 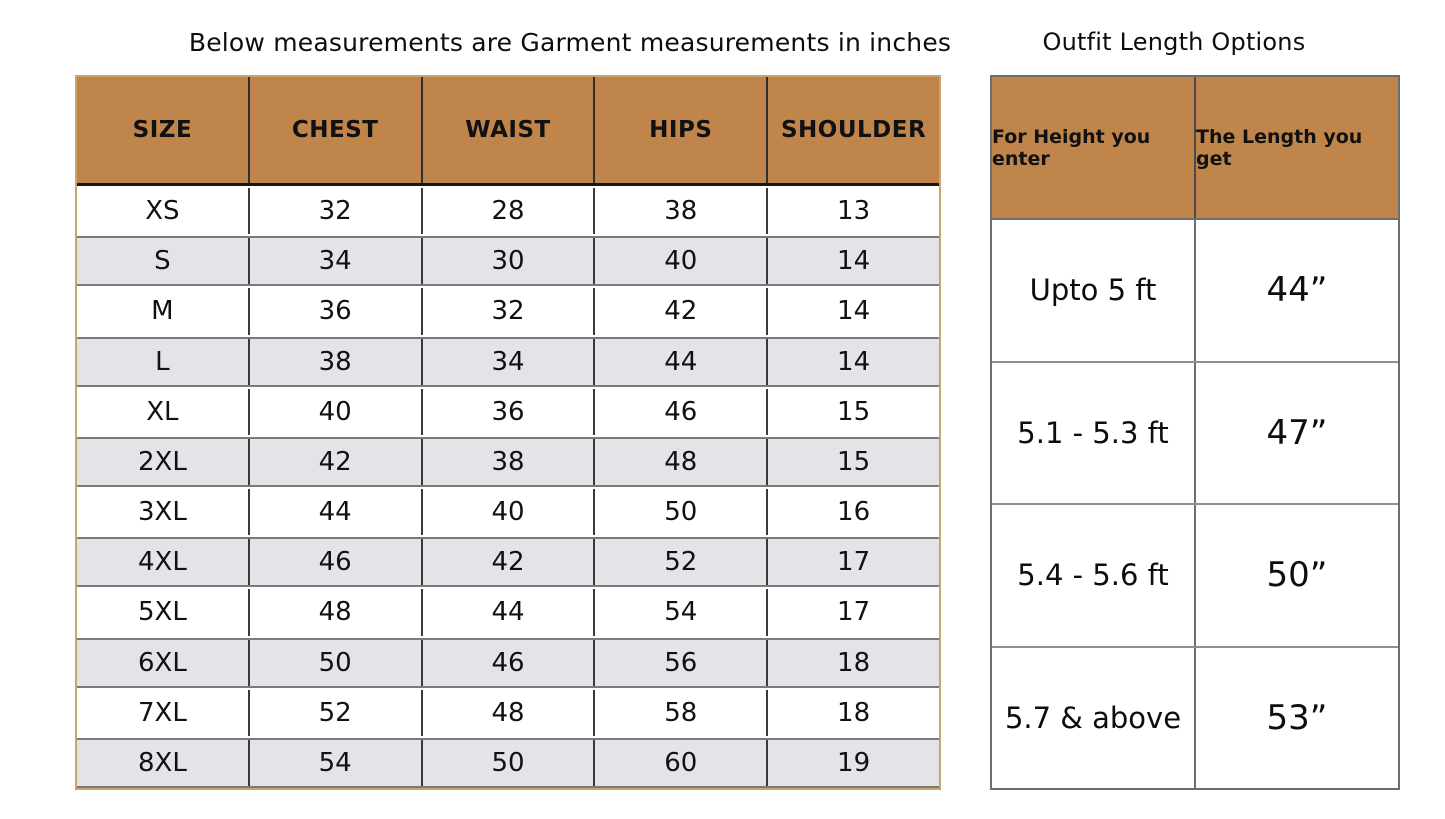 I want to click on chest-cell: 54, so click(x=334, y=763).